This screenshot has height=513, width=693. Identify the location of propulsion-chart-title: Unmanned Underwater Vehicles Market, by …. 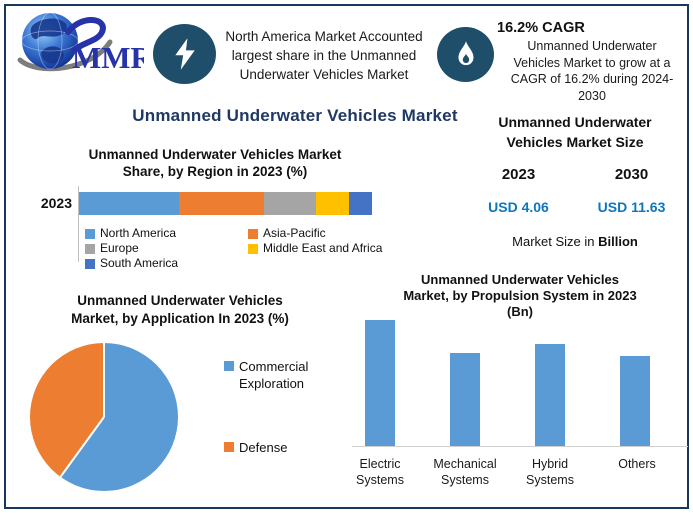
(520, 295).